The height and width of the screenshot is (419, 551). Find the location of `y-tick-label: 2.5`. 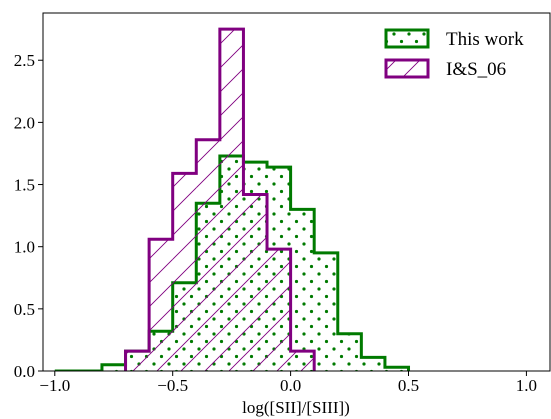

y-tick-label: 2.5 is located at coordinates (24, 60).